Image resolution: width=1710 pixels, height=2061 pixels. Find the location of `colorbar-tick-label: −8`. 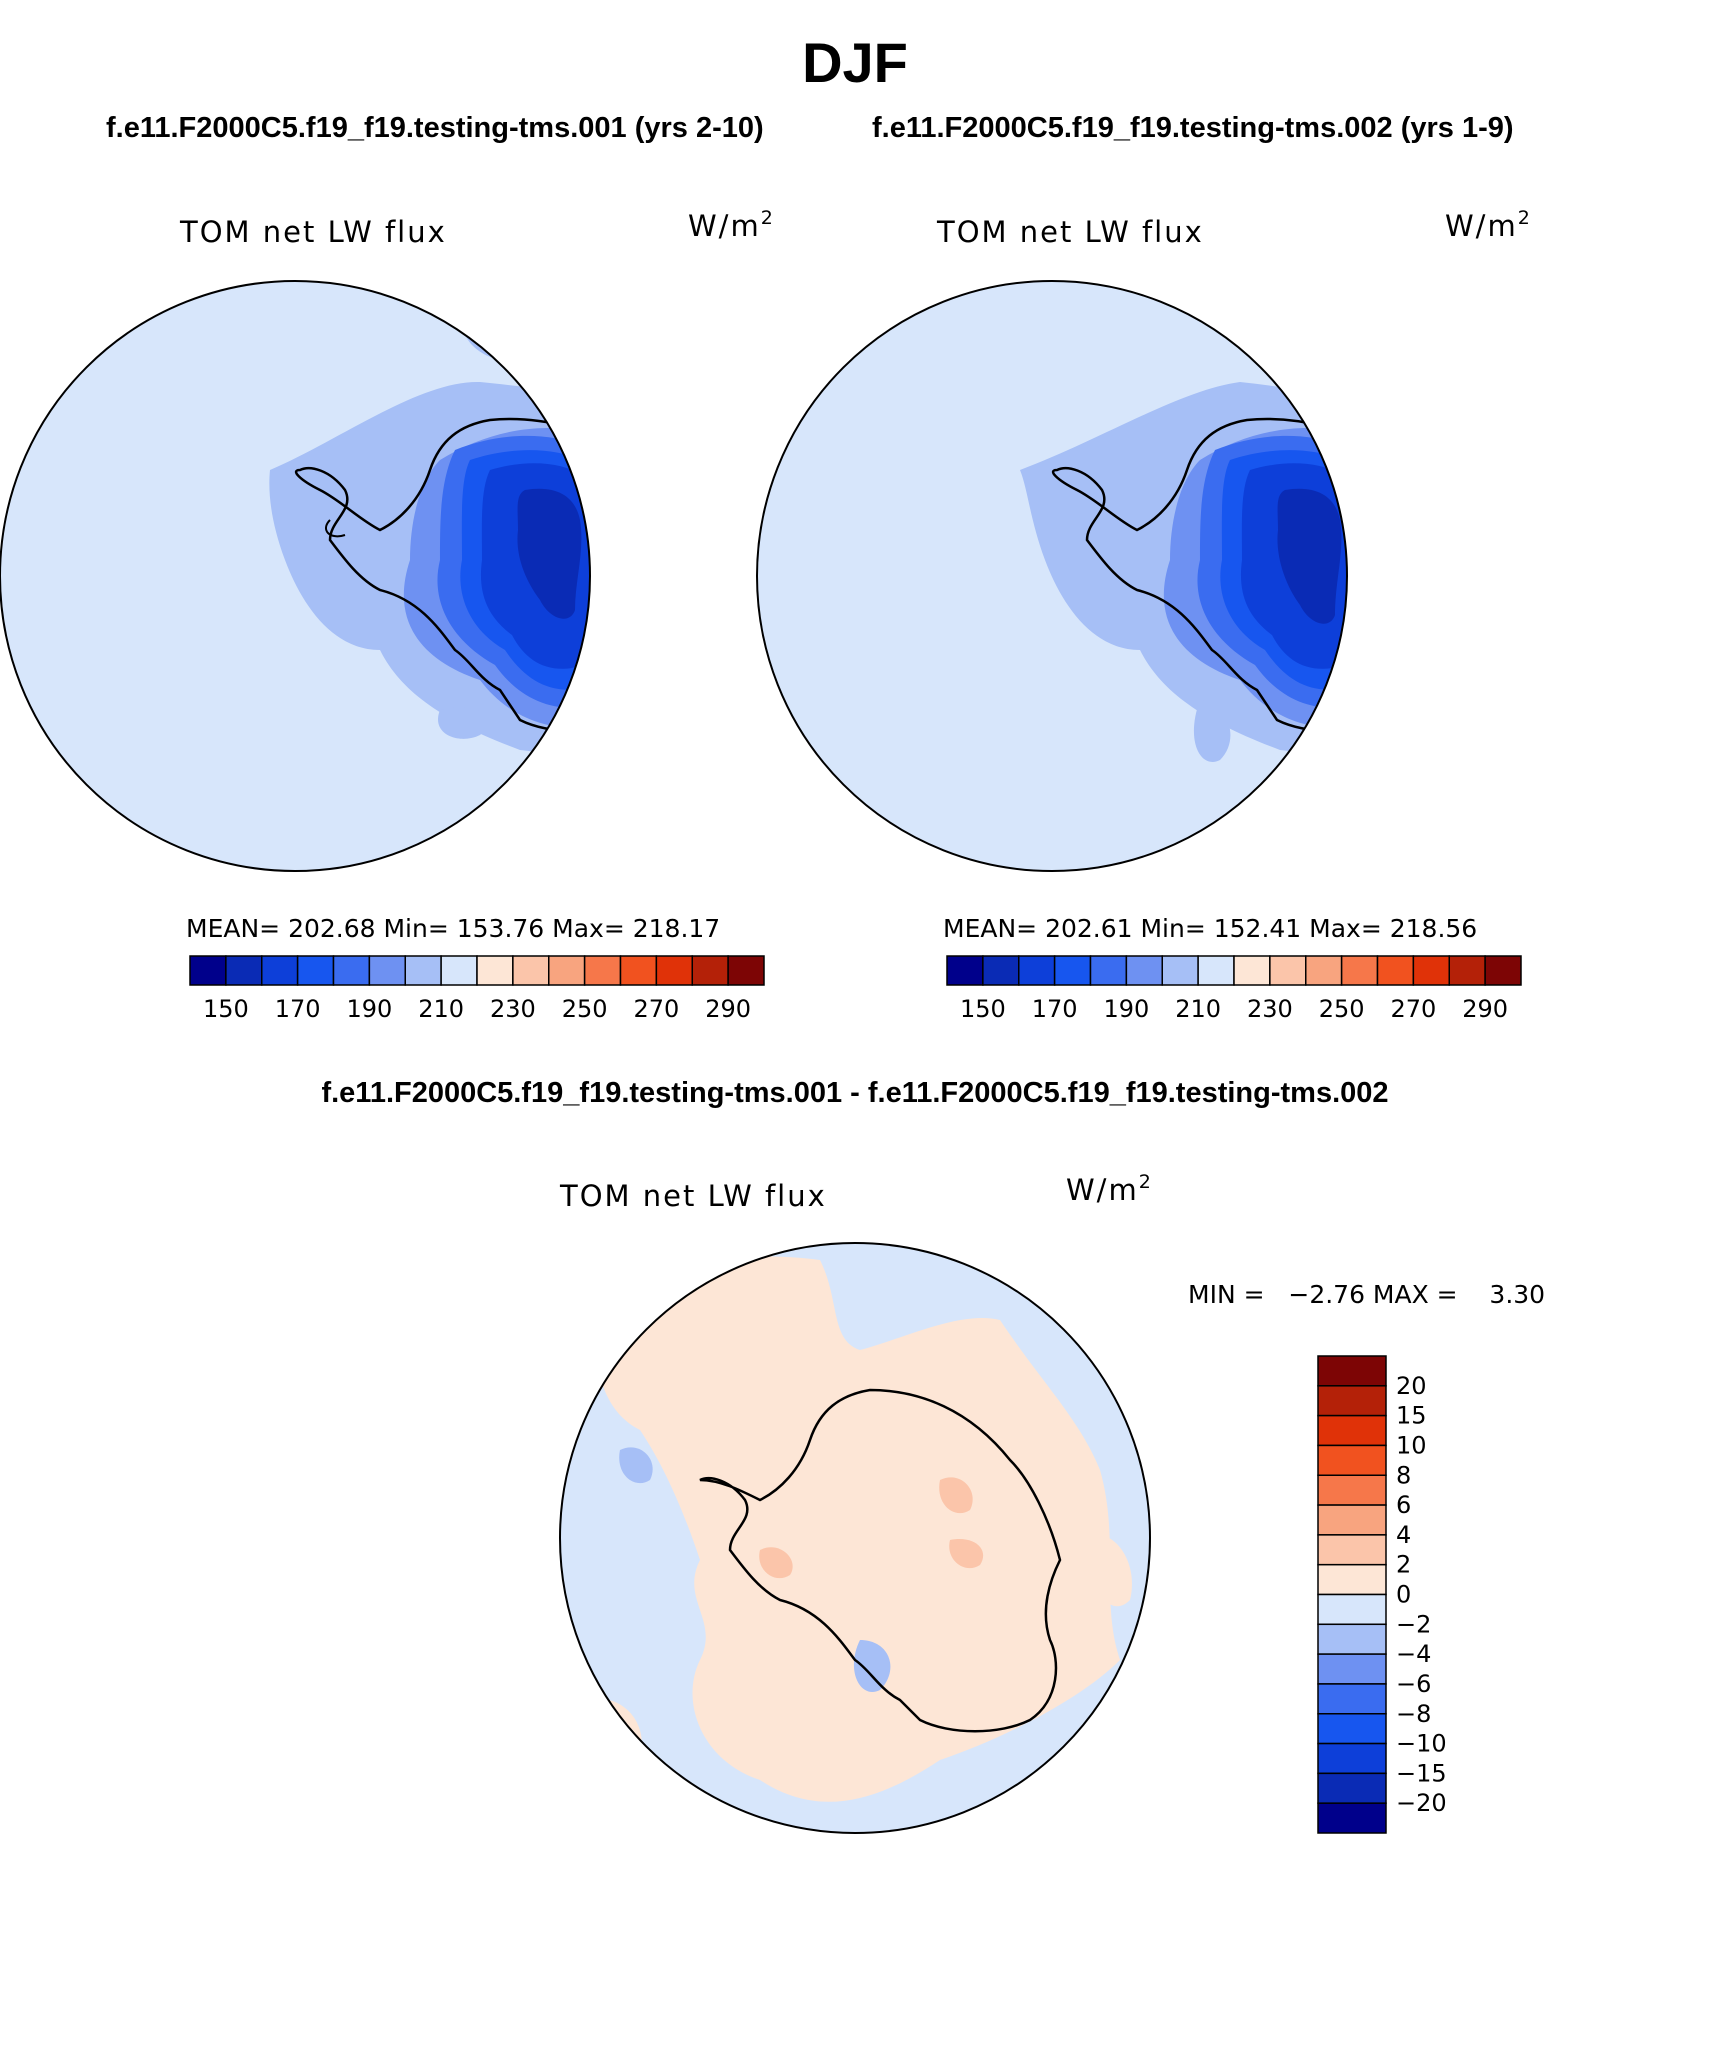

colorbar-tick-label: −8 is located at coordinates (1413, 1714).